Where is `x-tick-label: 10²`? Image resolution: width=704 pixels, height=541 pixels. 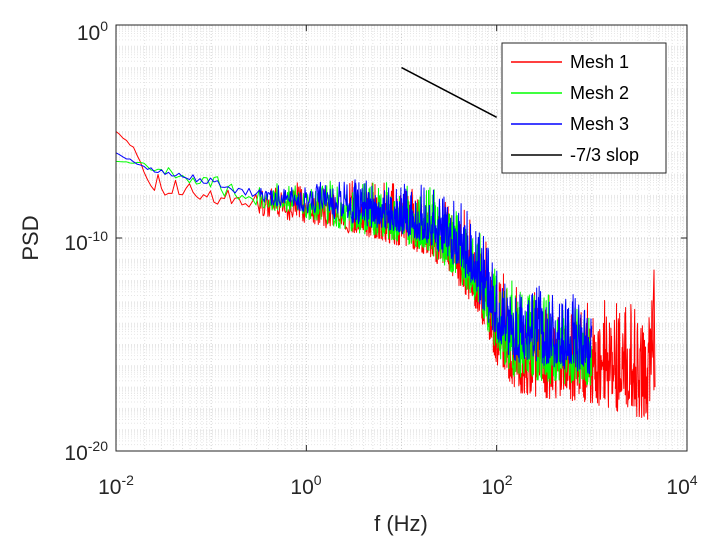
x-tick-label: 10² is located at coordinates (496, 485).